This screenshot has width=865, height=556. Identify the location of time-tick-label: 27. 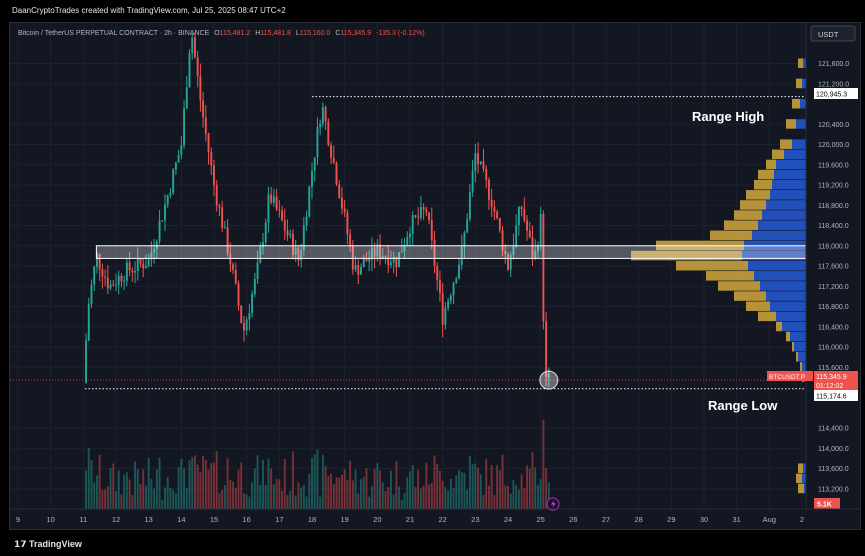
(606, 519).